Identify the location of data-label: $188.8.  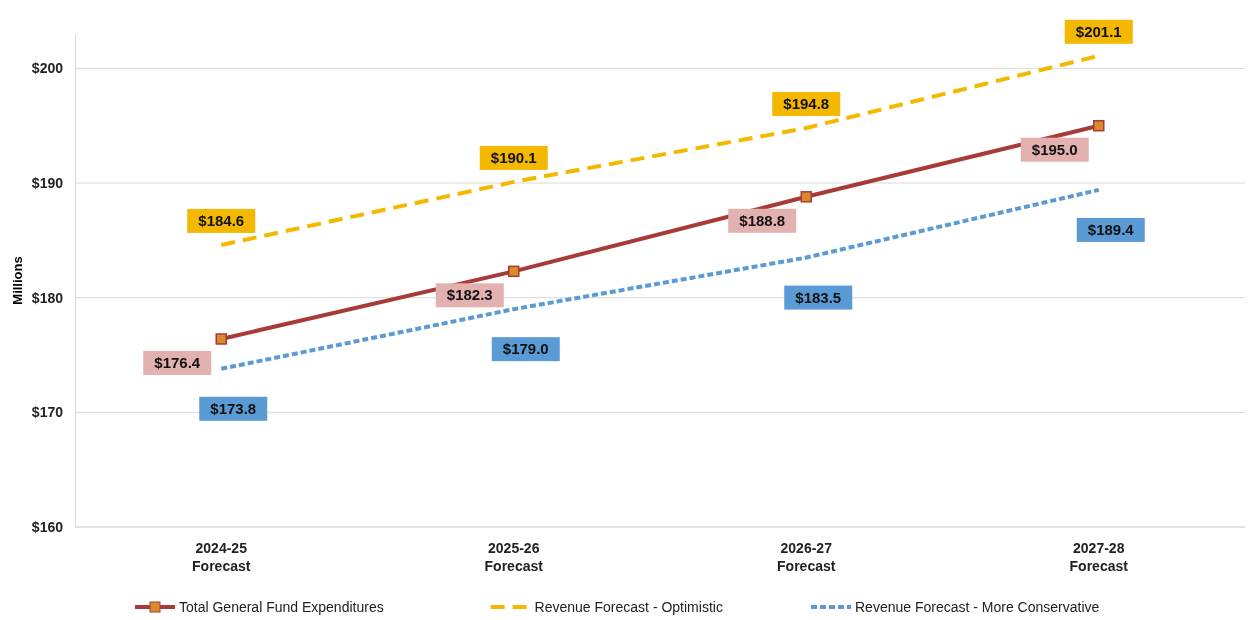
(762, 220).